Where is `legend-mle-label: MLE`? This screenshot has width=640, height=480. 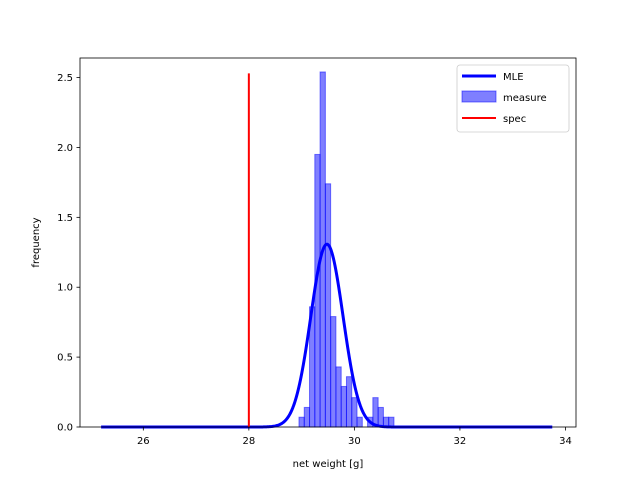
legend-mle-label: MLE is located at coordinates (513, 77).